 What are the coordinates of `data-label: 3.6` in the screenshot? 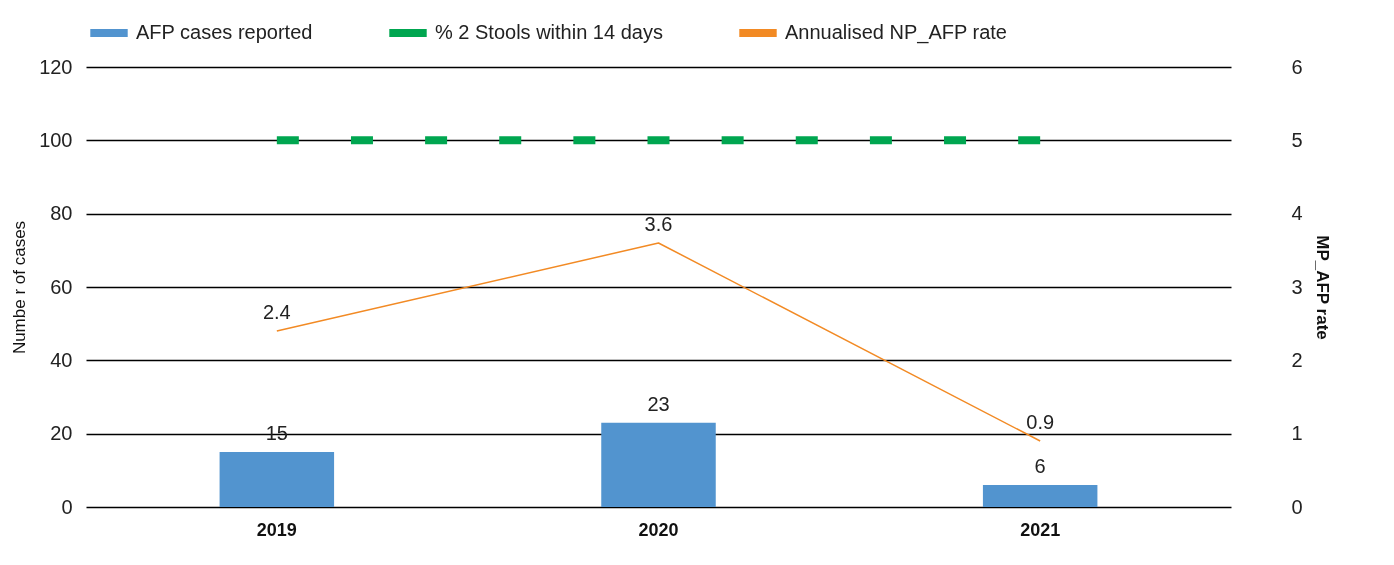 It's located at (658, 224).